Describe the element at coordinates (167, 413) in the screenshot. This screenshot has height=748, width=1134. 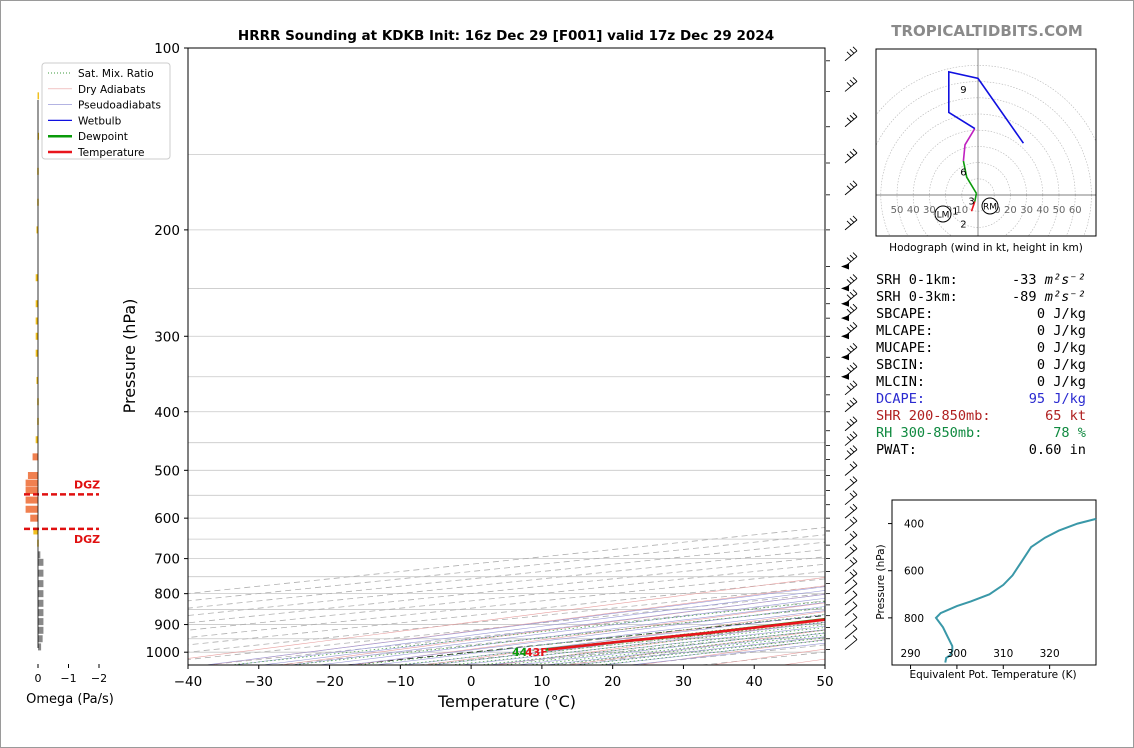
I see `y-tick-label: 400` at that location.